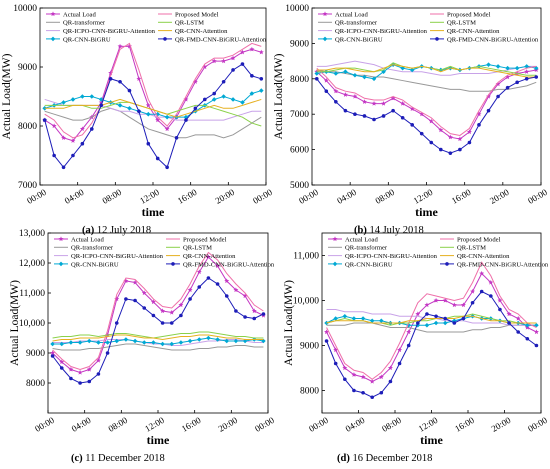  Describe the element at coordinates (191, 424) in the screenshot. I see `x-tick-label: 16:00` at that location.